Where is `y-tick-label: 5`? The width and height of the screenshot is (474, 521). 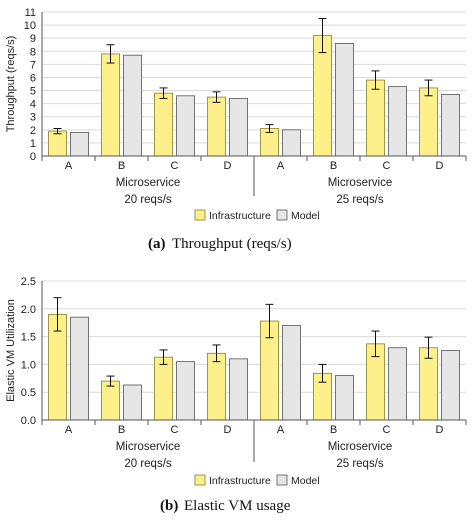 y-tick-label: 5 is located at coordinates (33, 92).